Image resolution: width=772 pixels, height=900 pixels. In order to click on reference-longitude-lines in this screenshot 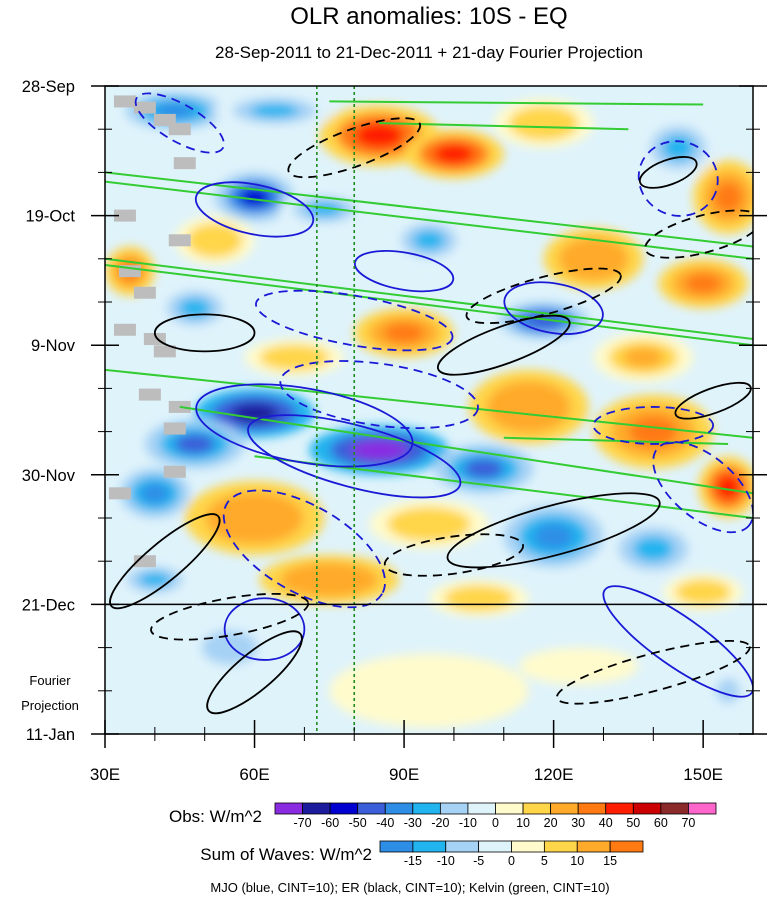, I will do `click(336, 410)`.